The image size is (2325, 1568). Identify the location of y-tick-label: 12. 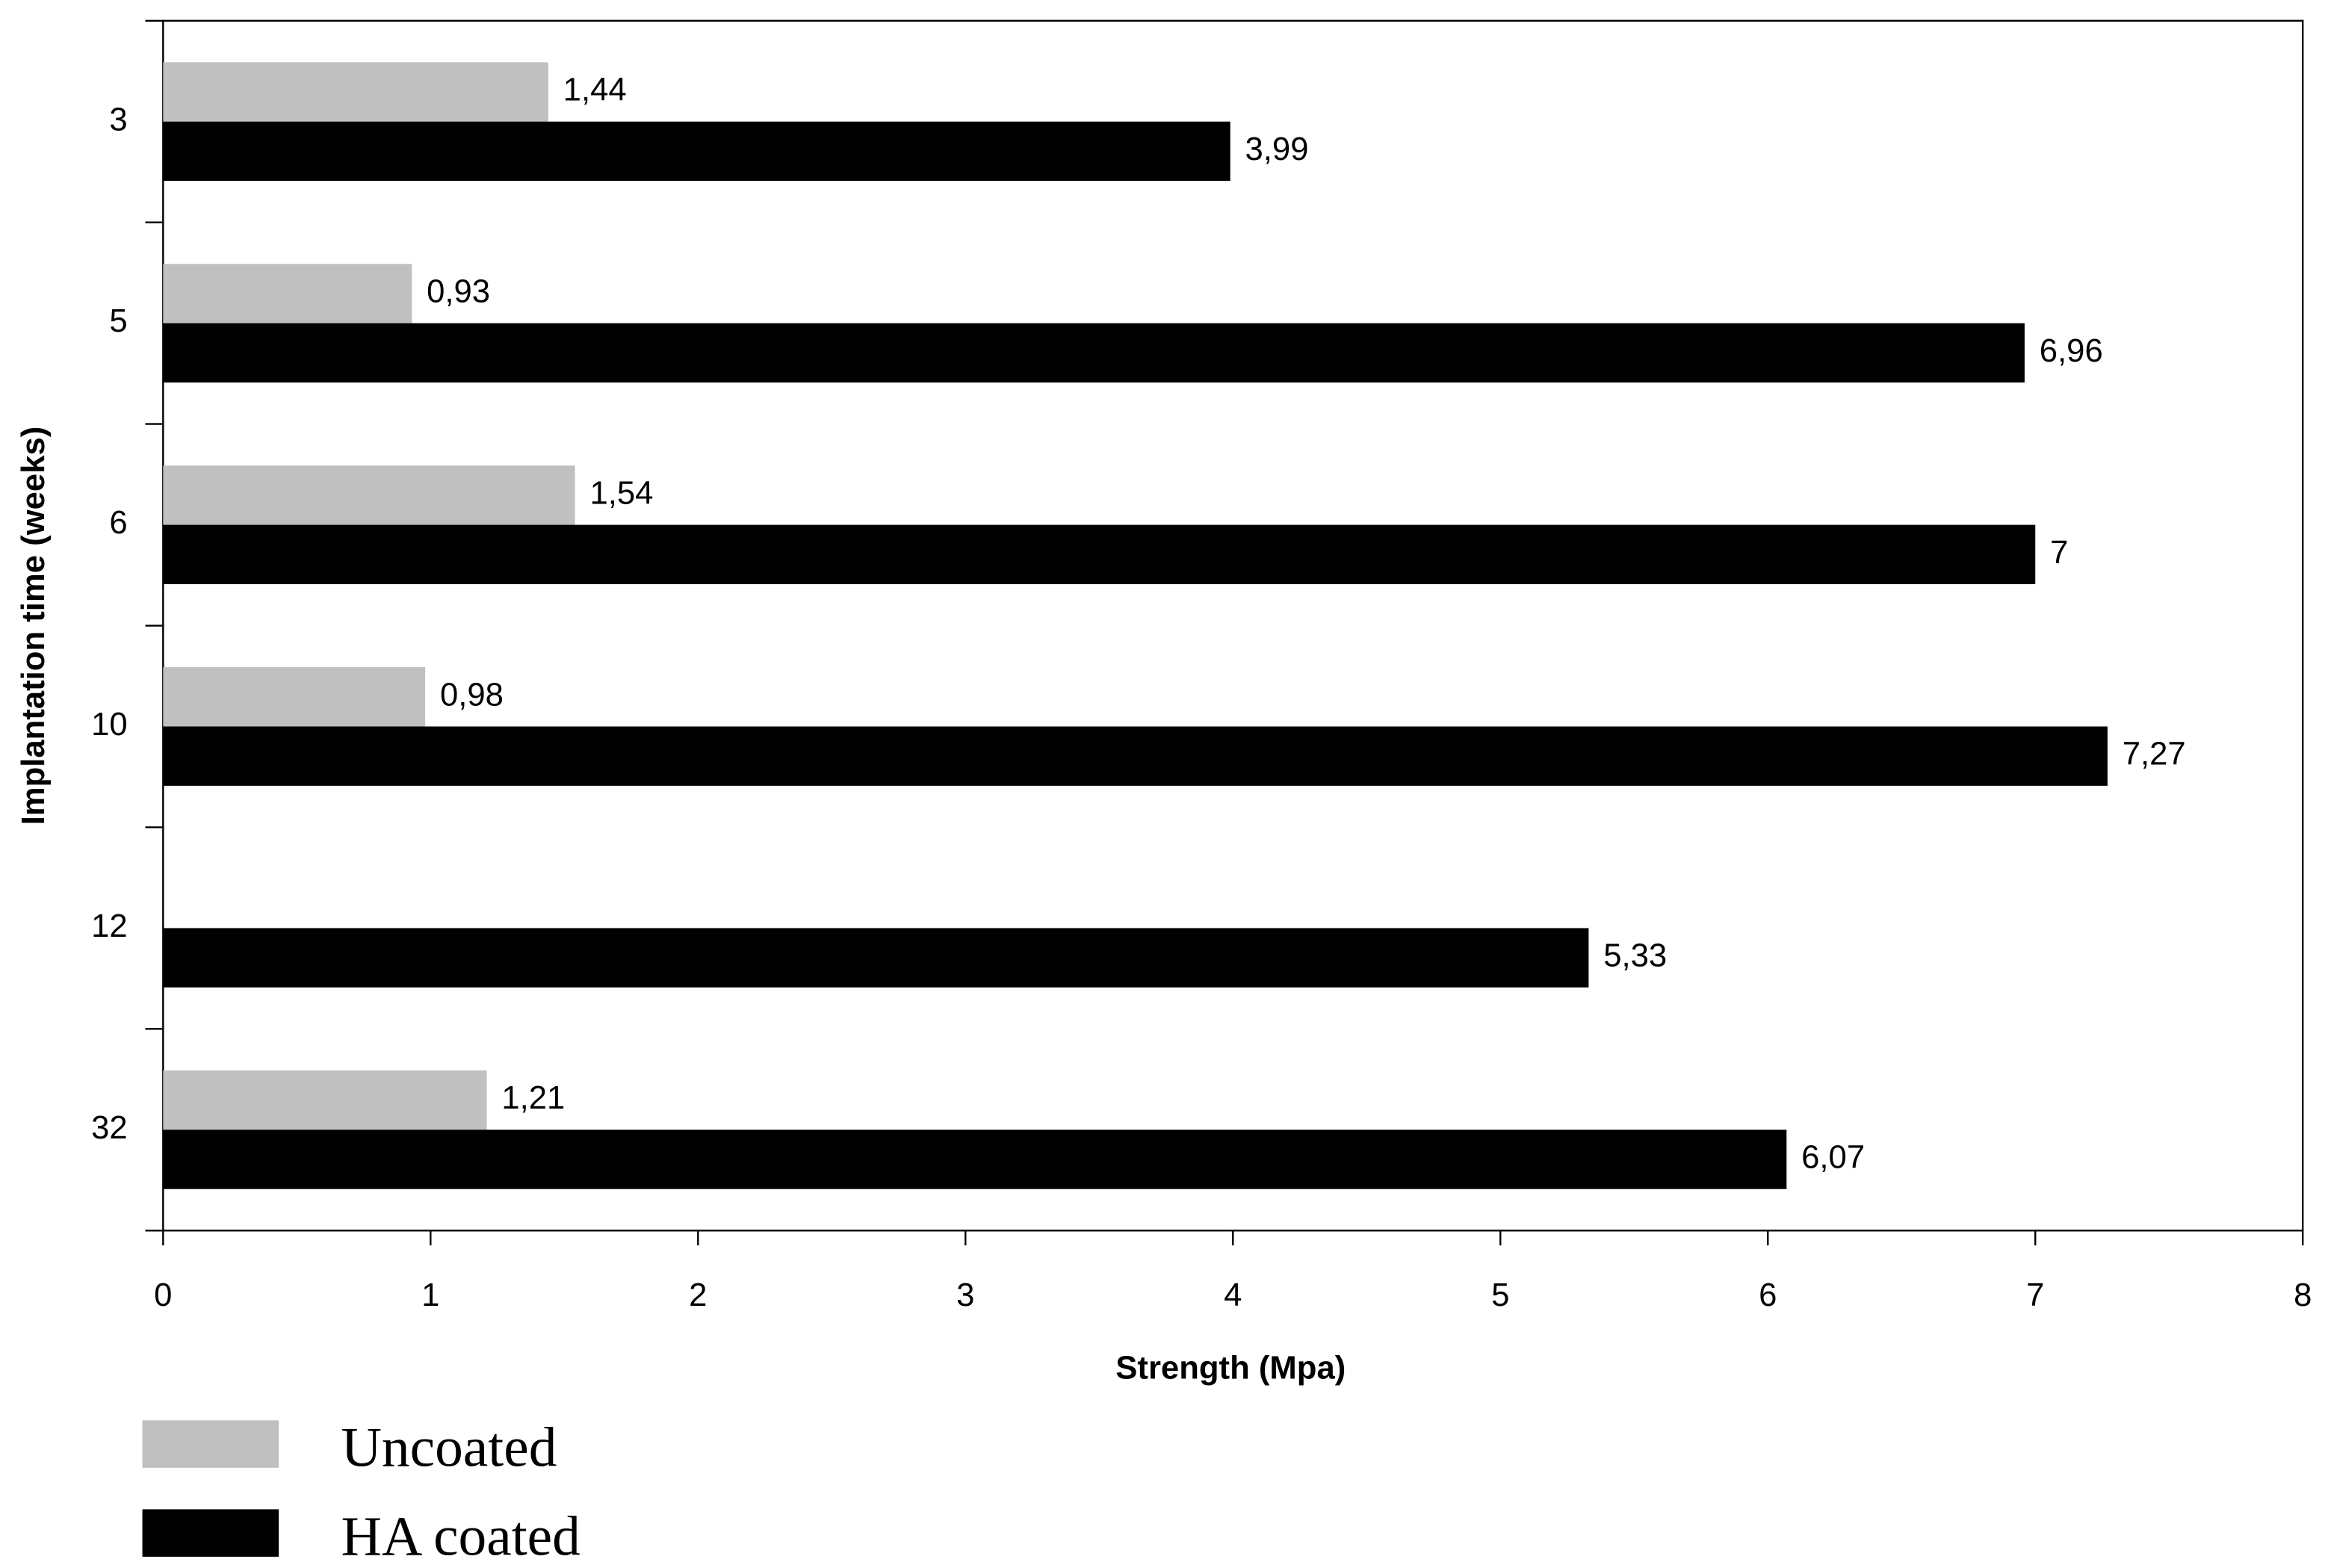
(109, 926).